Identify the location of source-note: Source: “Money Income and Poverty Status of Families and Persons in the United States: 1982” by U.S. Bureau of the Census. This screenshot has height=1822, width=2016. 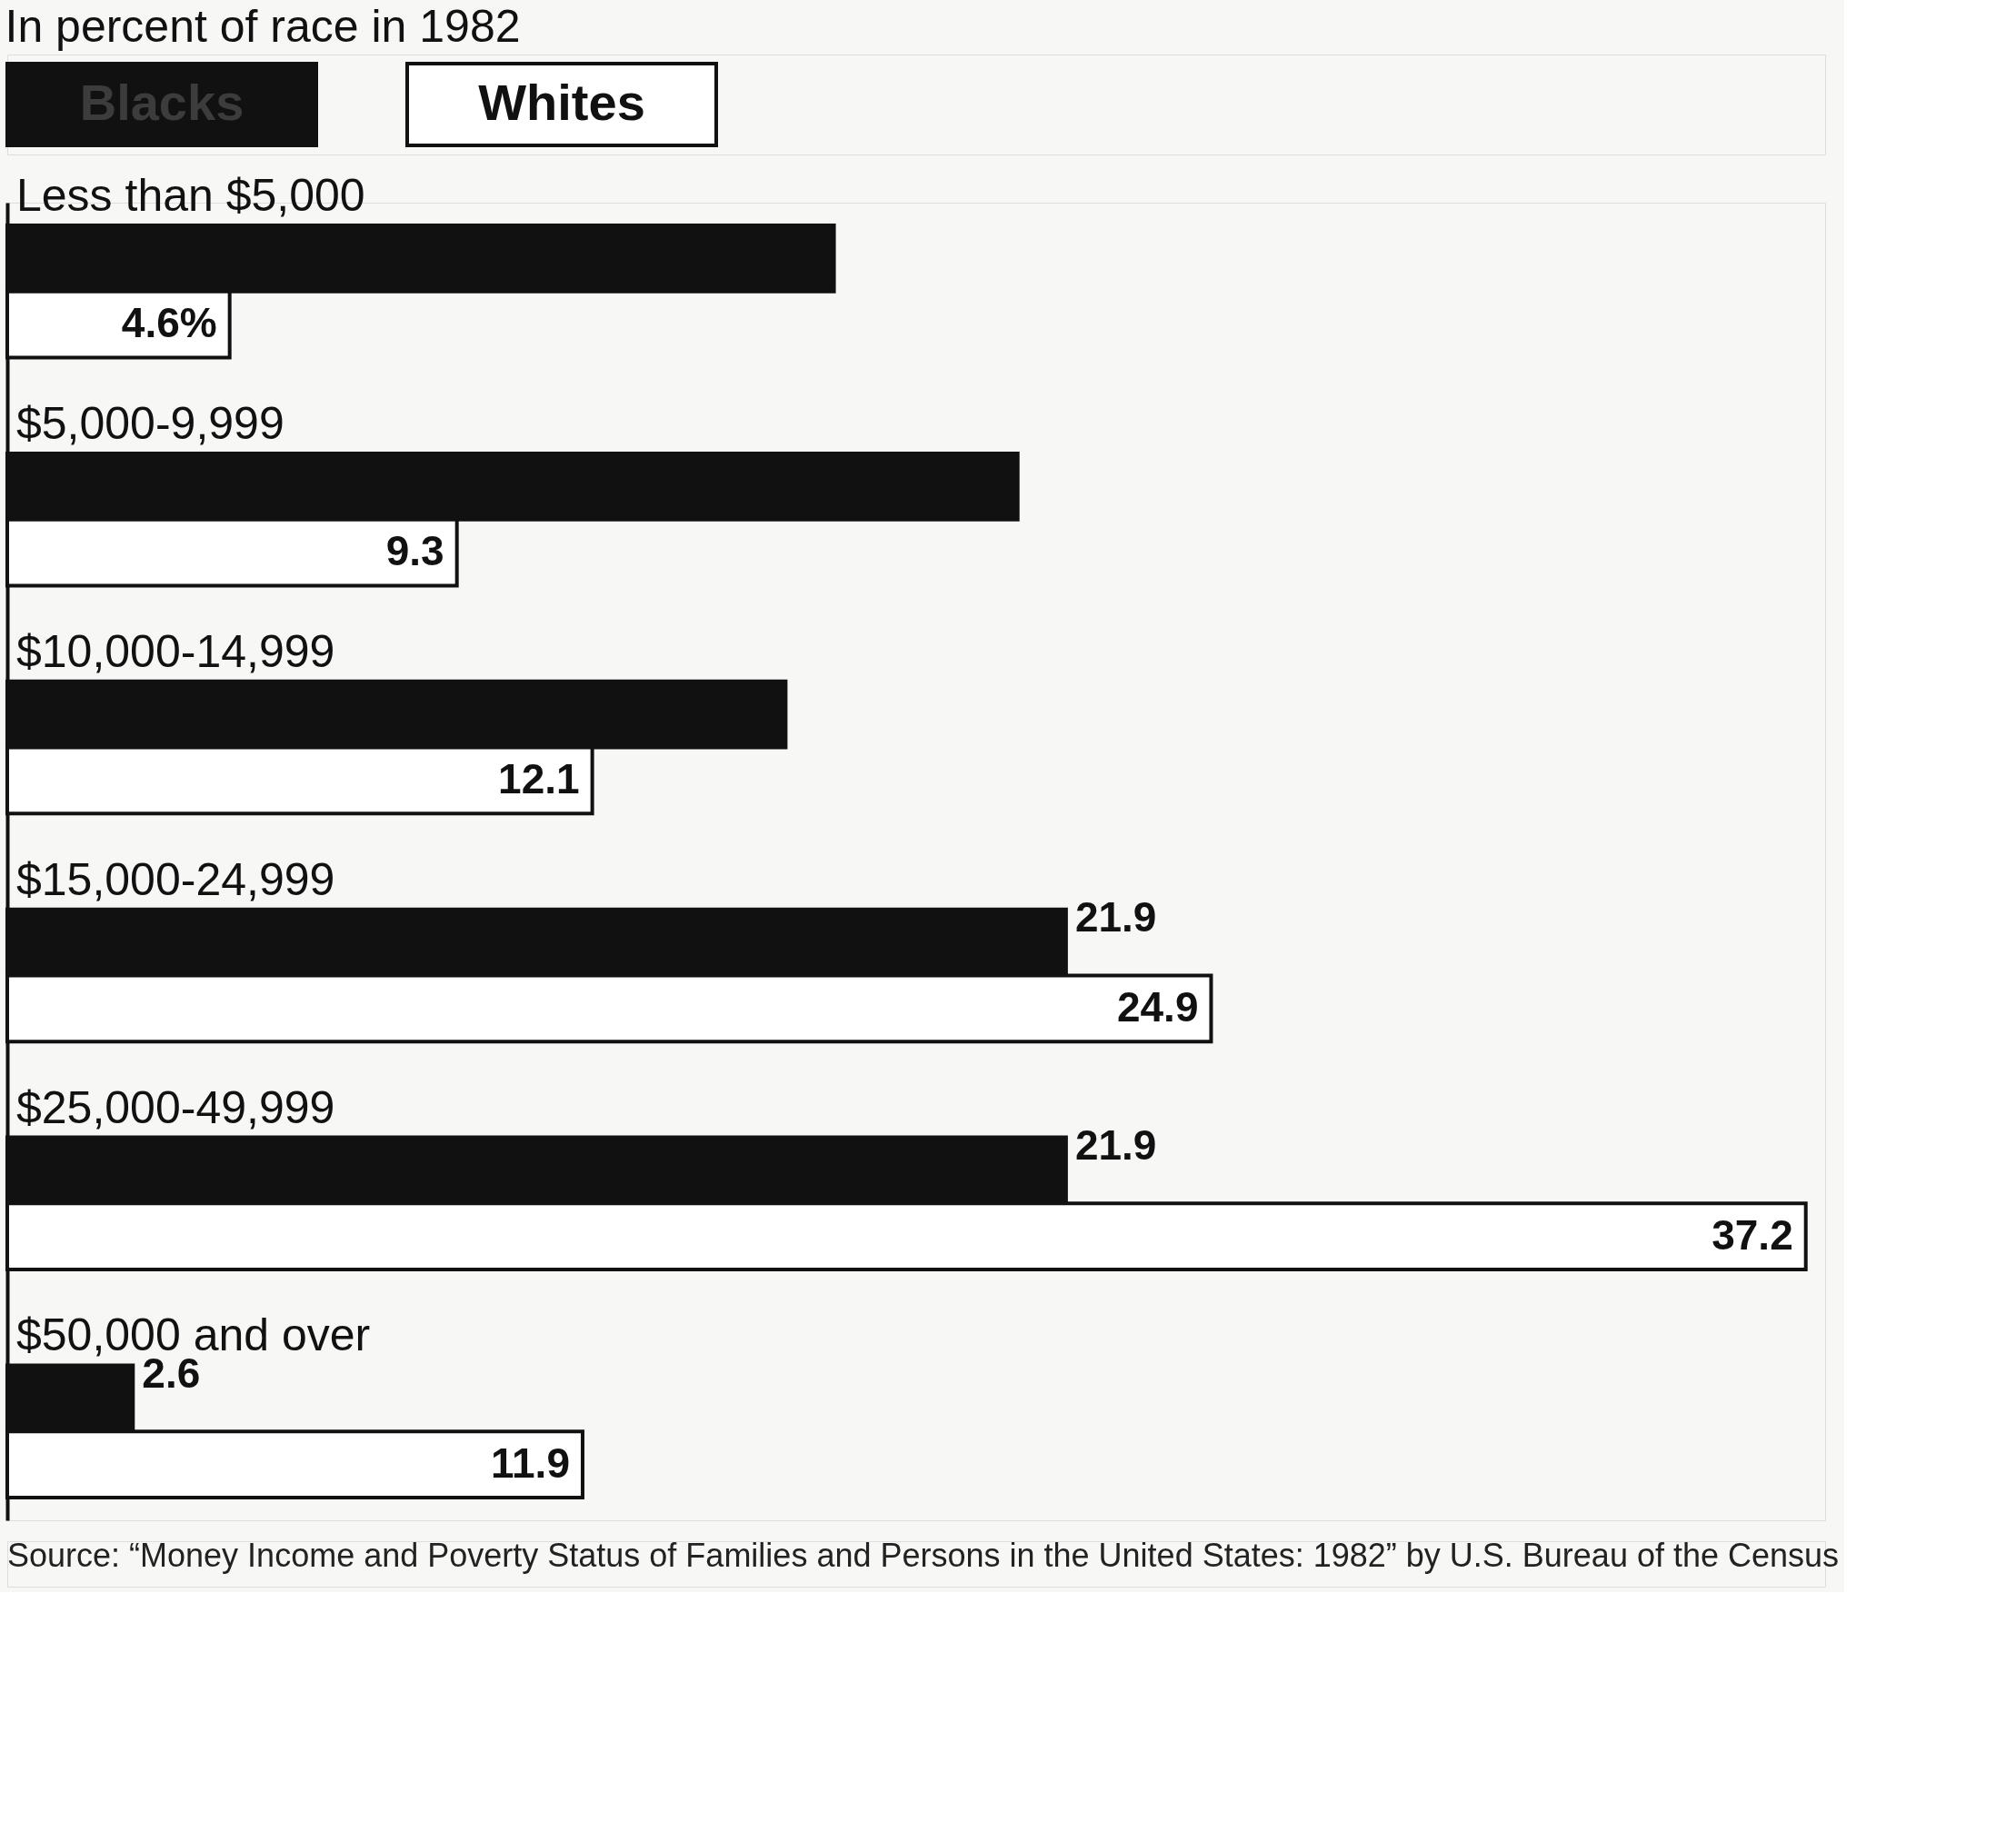
(923, 1555).